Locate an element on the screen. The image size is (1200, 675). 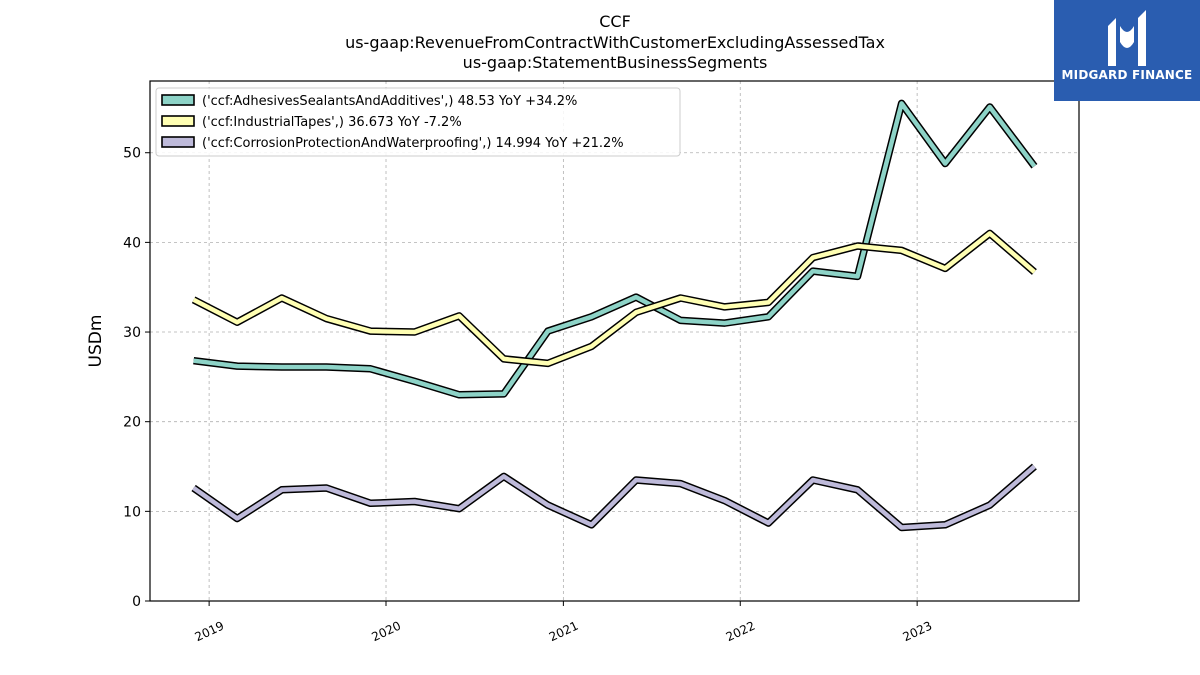
x-tick-label: 2023 is located at coordinates (918, 632).